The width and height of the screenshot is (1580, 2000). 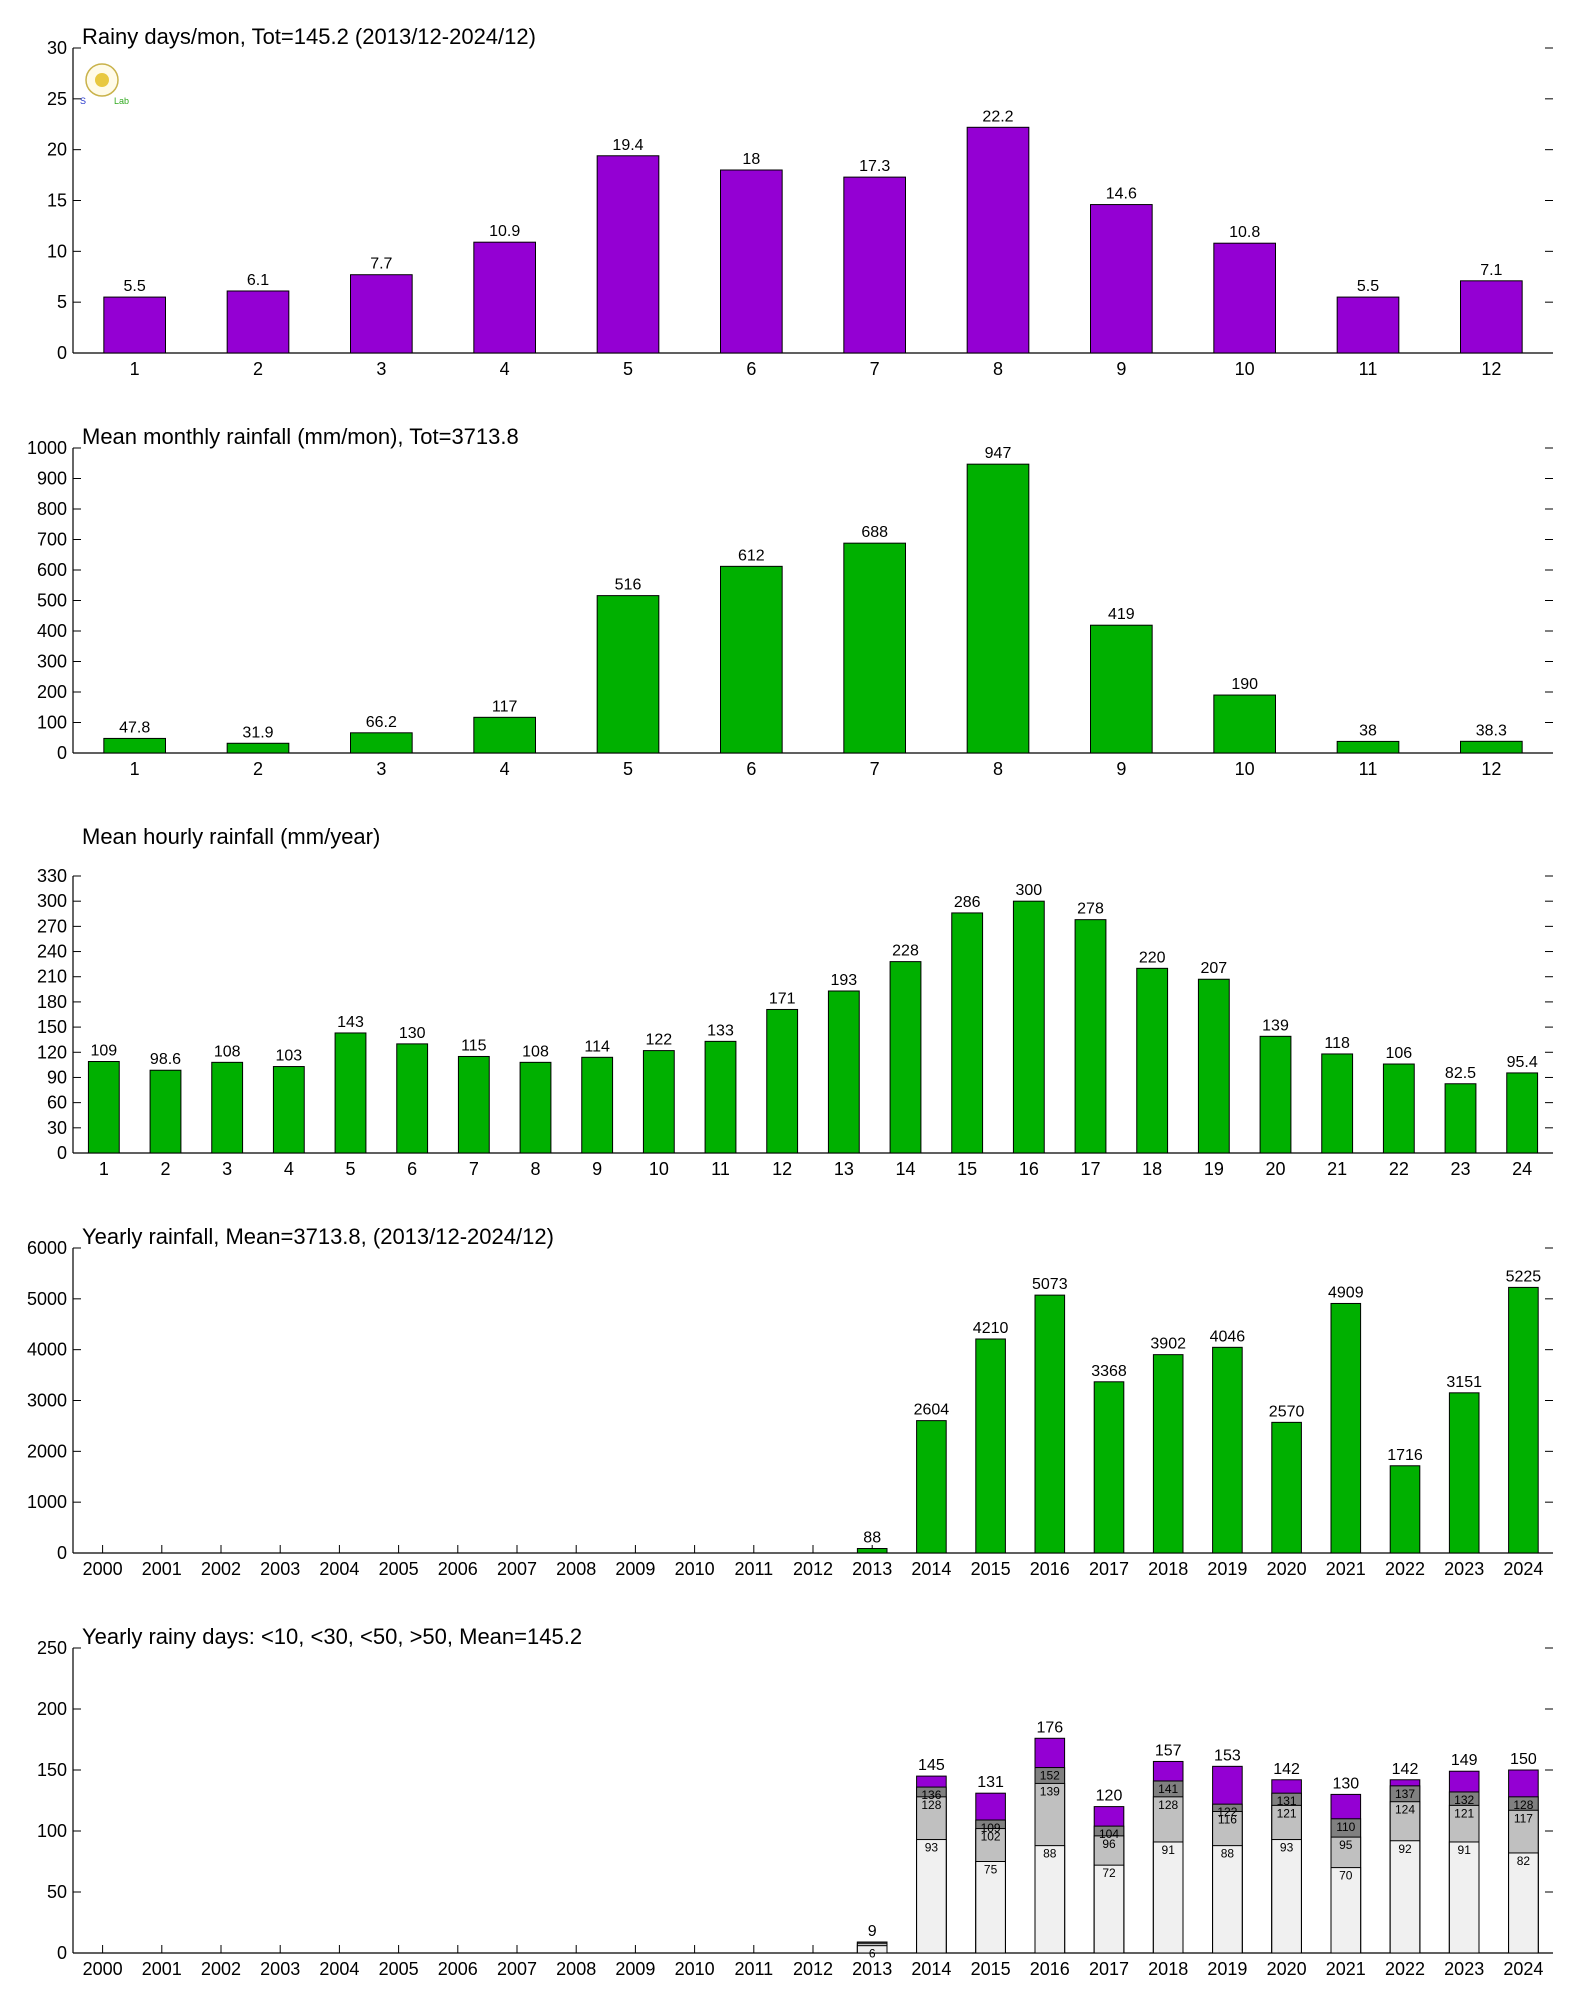 I want to click on bar-total-label: 131, so click(x=990, y=1782).